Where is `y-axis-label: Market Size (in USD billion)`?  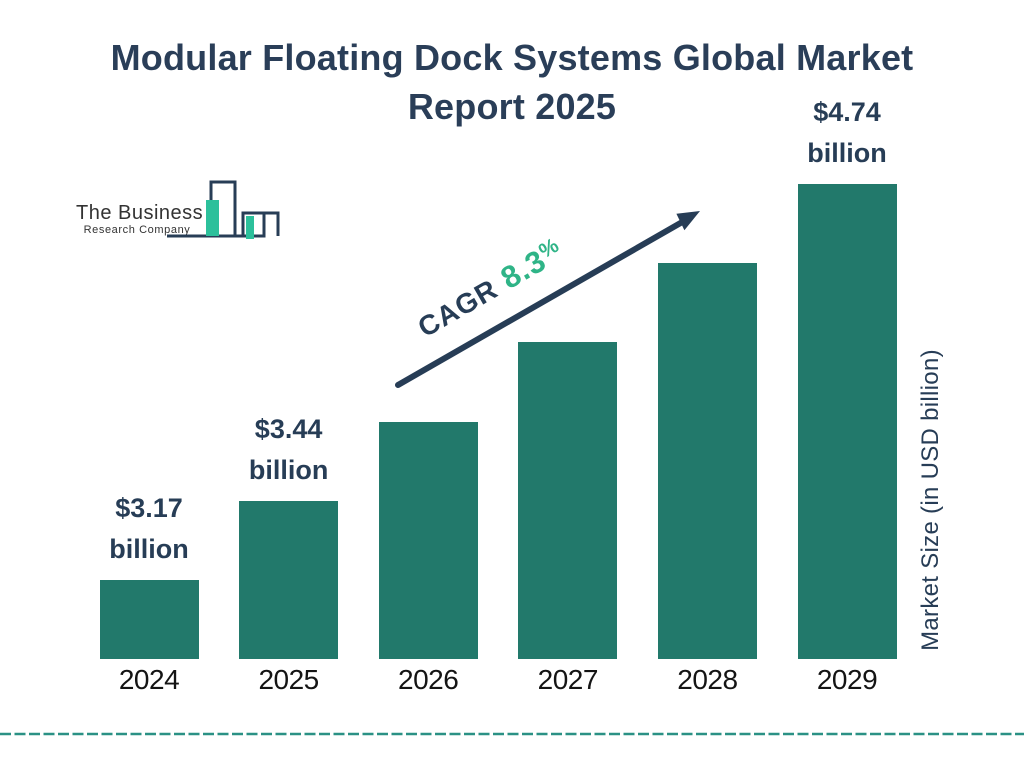 y-axis-label: Market Size (in USD billion) is located at coordinates (930, 500).